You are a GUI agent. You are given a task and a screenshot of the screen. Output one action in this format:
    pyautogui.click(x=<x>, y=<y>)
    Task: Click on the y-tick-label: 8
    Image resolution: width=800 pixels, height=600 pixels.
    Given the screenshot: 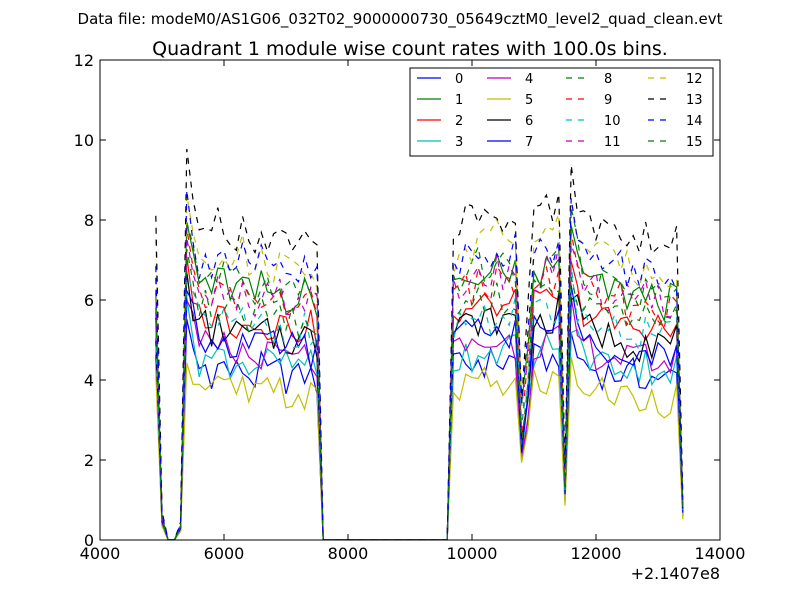 What is the action you would take?
    pyautogui.click(x=89, y=220)
    